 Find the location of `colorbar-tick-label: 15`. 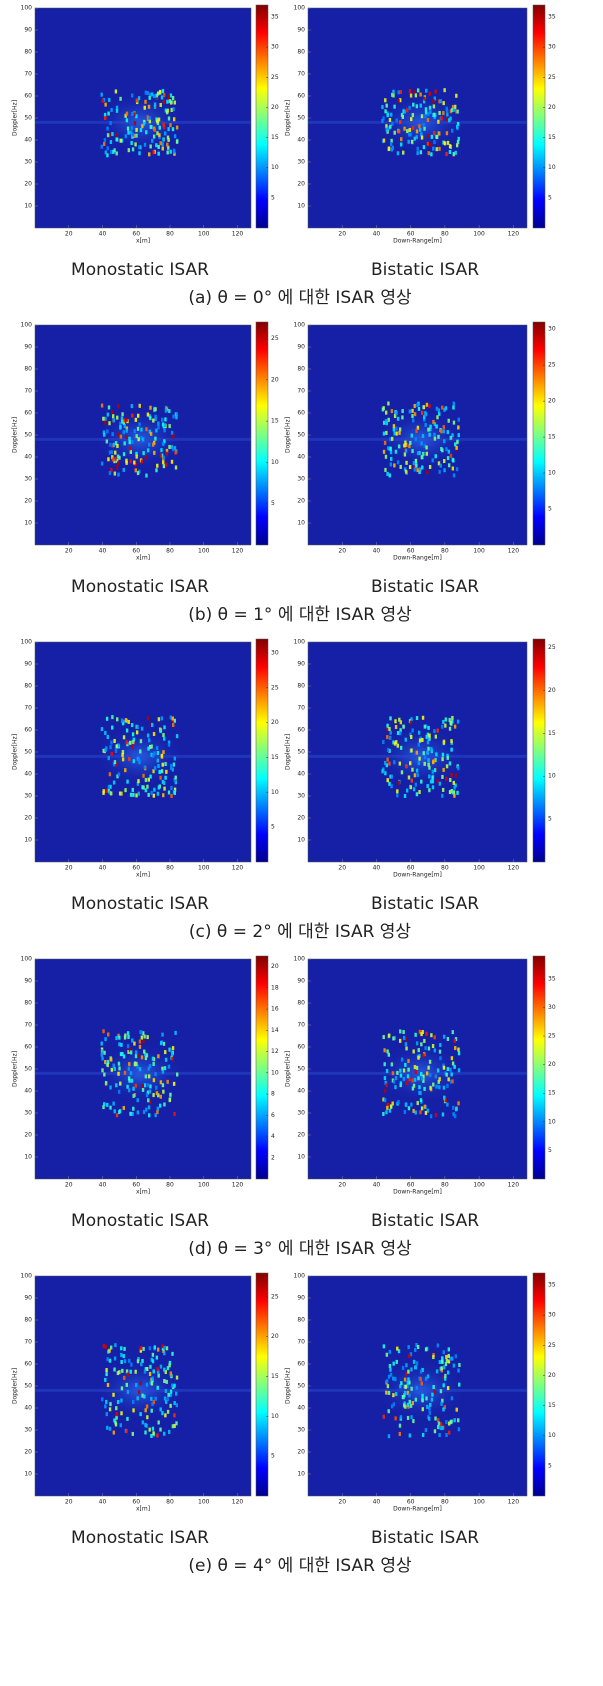

colorbar-tick-label: 15 is located at coordinates (552, 1405).